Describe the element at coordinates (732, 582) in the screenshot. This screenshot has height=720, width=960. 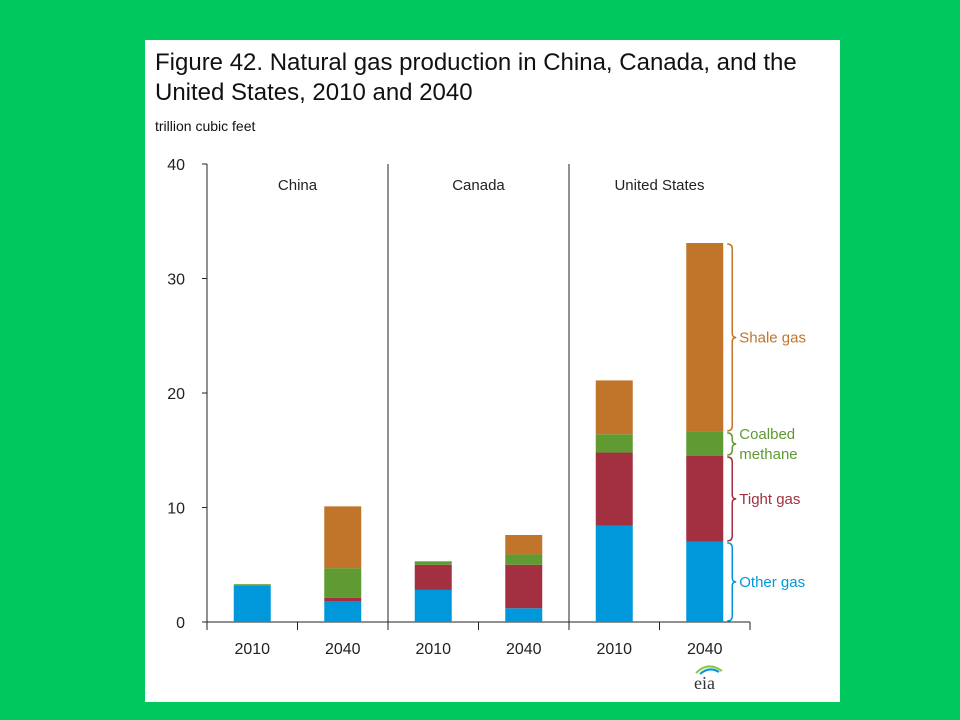
I see `legend-brace-other-gas` at that location.